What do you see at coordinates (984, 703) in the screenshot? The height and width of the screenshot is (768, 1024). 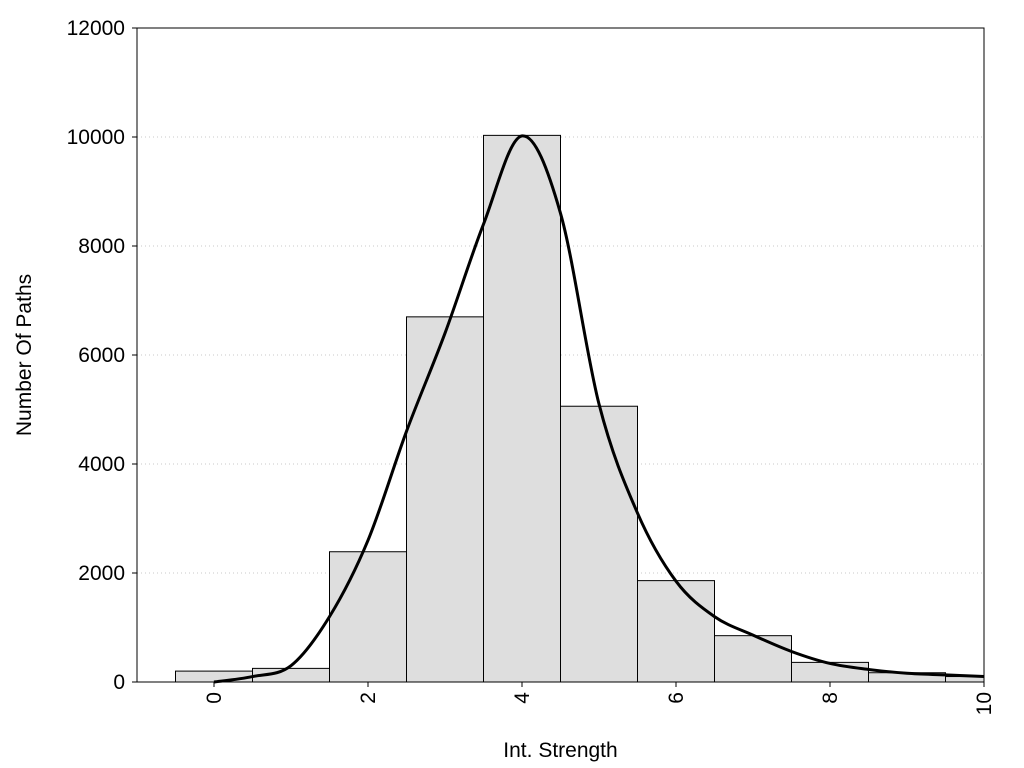 I see `x-tick-label: 10` at bounding box center [984, 703].